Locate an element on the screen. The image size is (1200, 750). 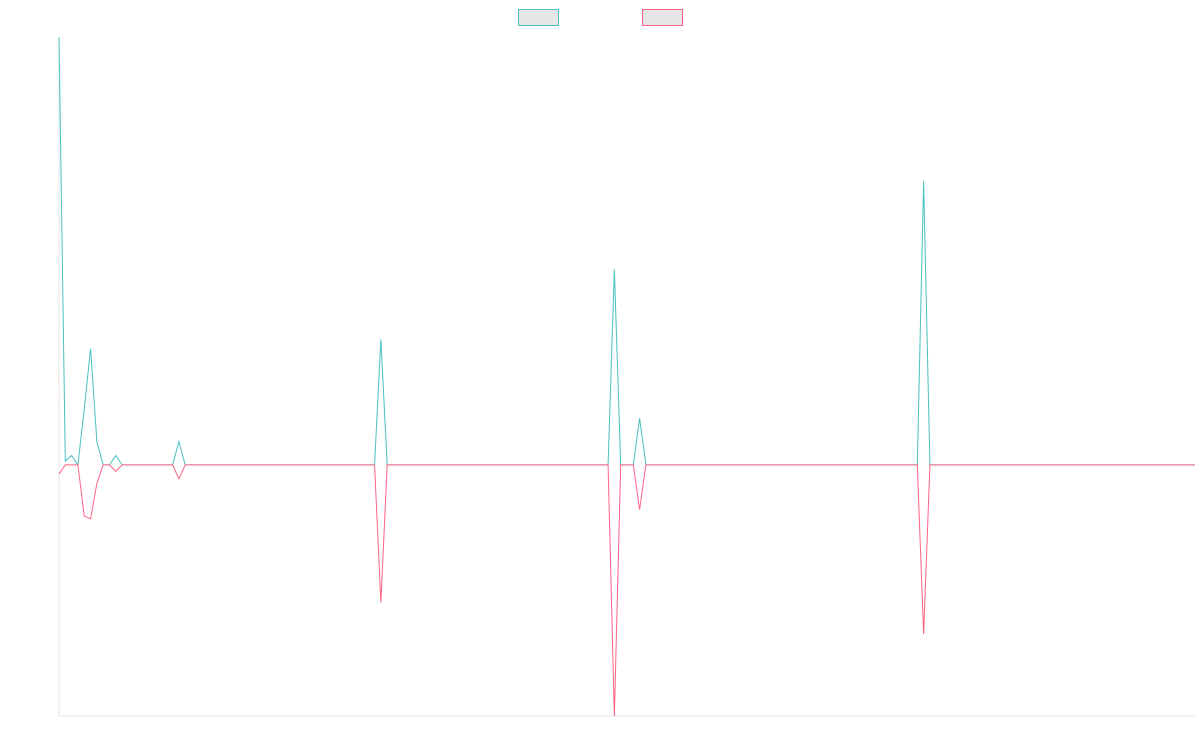
legend is located at coordinates (600, 17).